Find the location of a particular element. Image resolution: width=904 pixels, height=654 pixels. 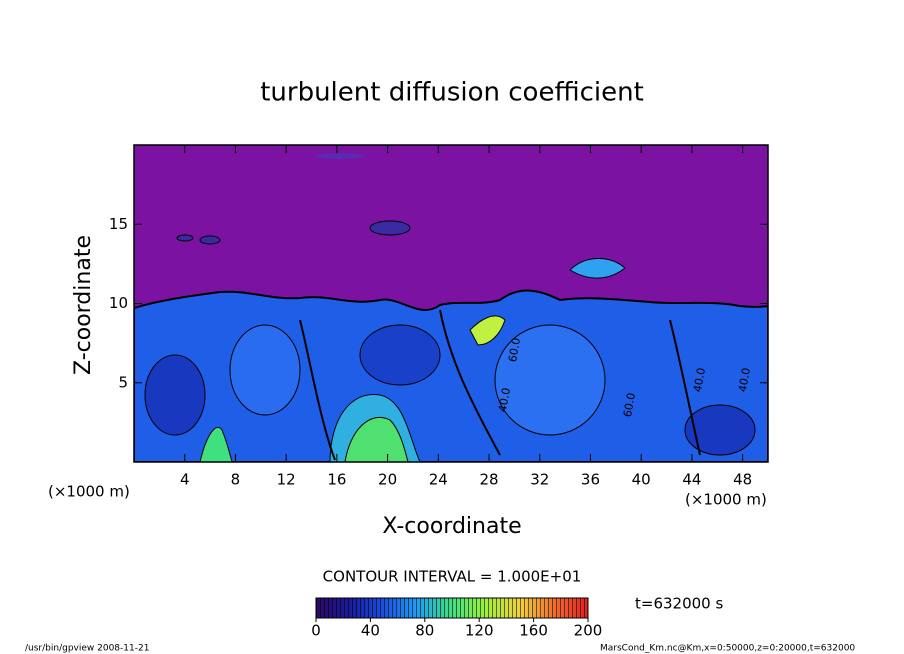

colorbar-tick-label: 200 is located at coordinates (588, 631).